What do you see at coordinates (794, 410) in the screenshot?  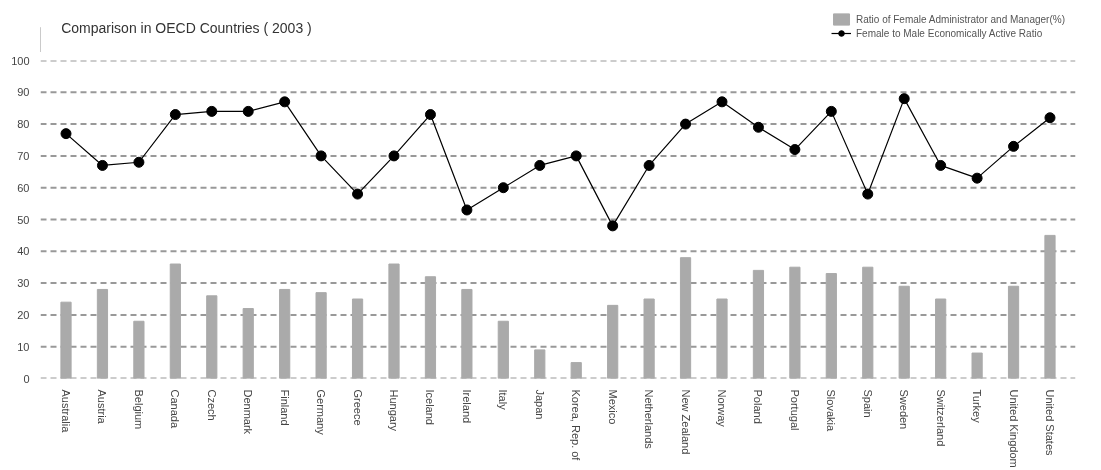 I see `x-tick-label: Portugal` at bounding box center [794, 410].